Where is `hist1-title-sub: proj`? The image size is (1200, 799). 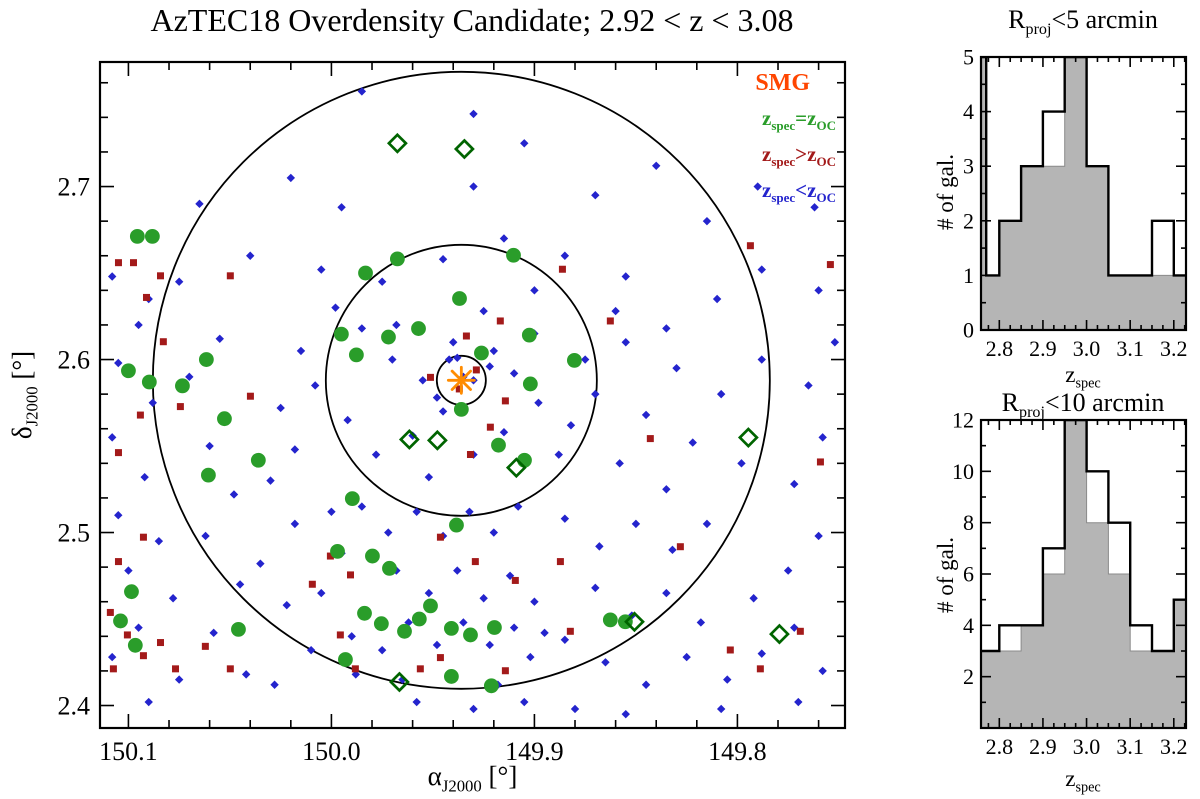 hist1-title-sub: proj is located at coordinates (1038, 30).